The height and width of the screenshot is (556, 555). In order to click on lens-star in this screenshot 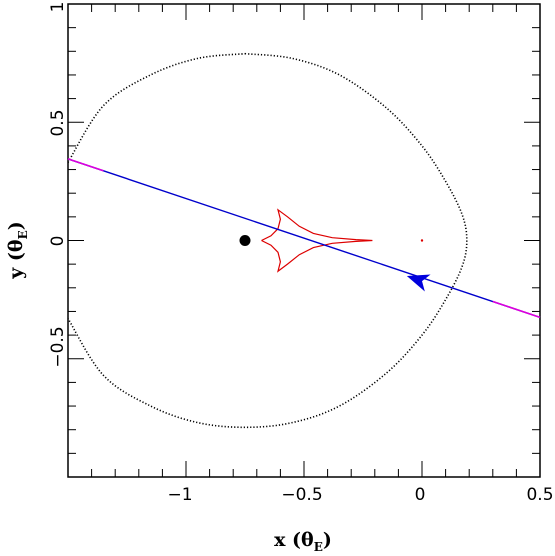, I will do `click(245, 240)`.